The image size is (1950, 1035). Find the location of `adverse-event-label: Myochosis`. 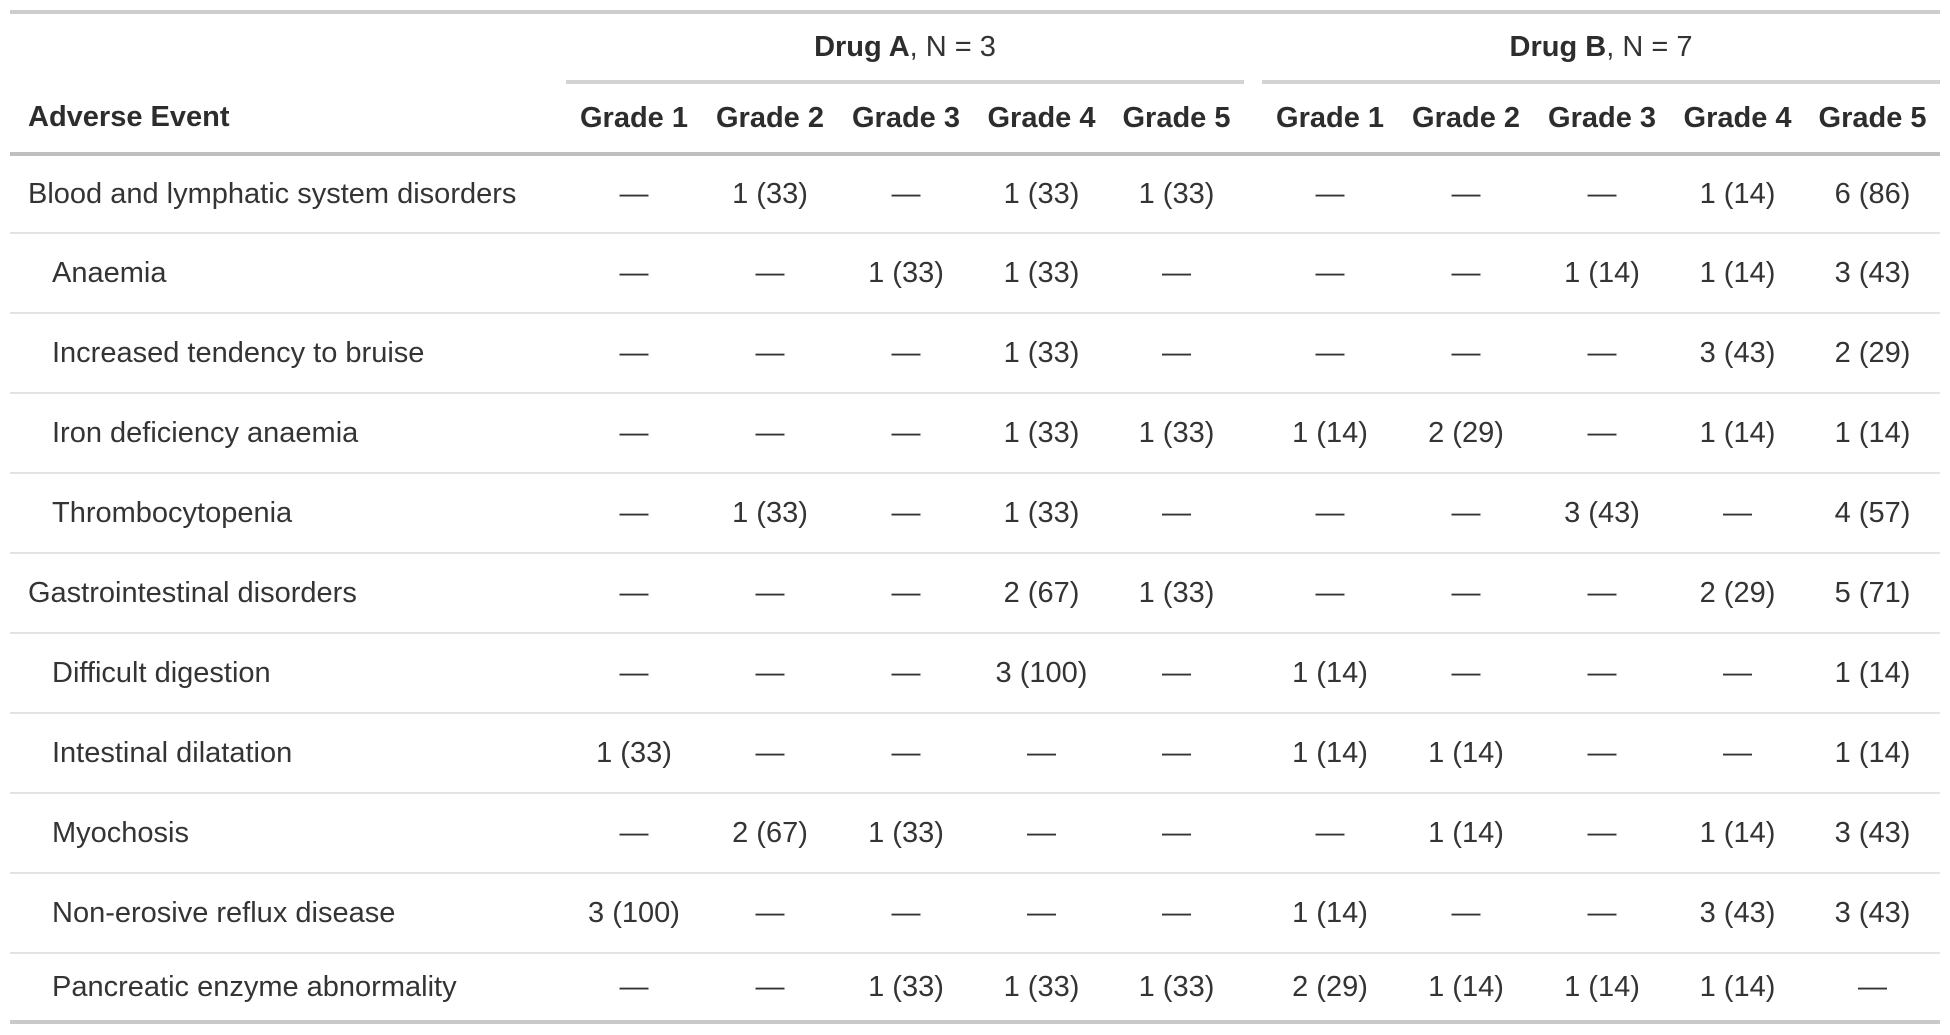

adverse-event-label: Myochosis is located at coordinates (288, 832).